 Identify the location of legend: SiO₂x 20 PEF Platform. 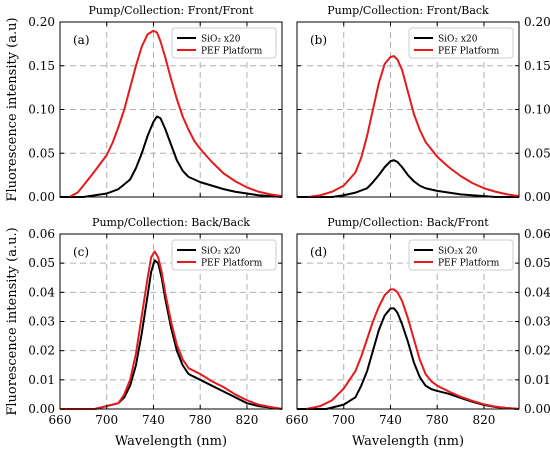
(461, 255).